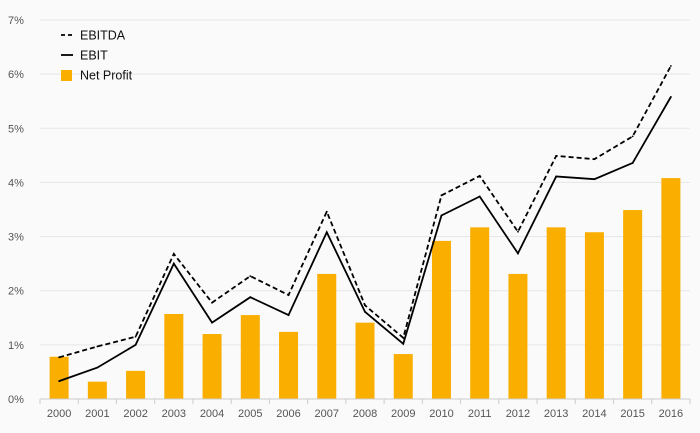 This screenshot has height=433, width=700. Describe the element at coordinates (441, 414) in the screenshot. I see `x-tick-label: 2010` at that location.